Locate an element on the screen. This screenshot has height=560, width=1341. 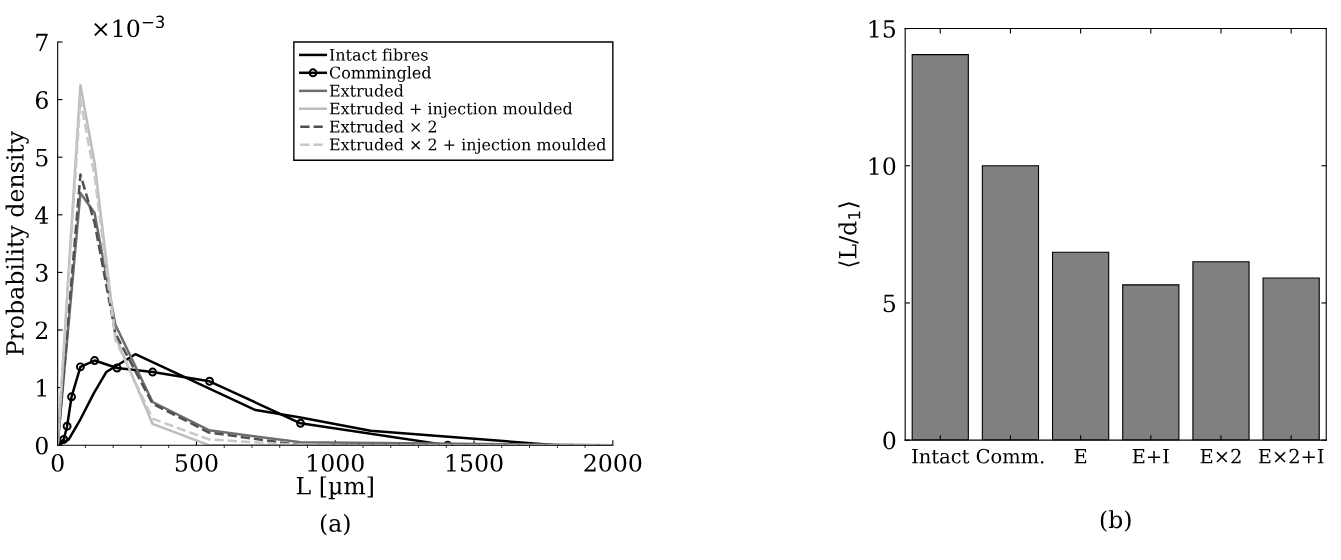
y-tick-label: 15 is located at coordinates (882, 29).